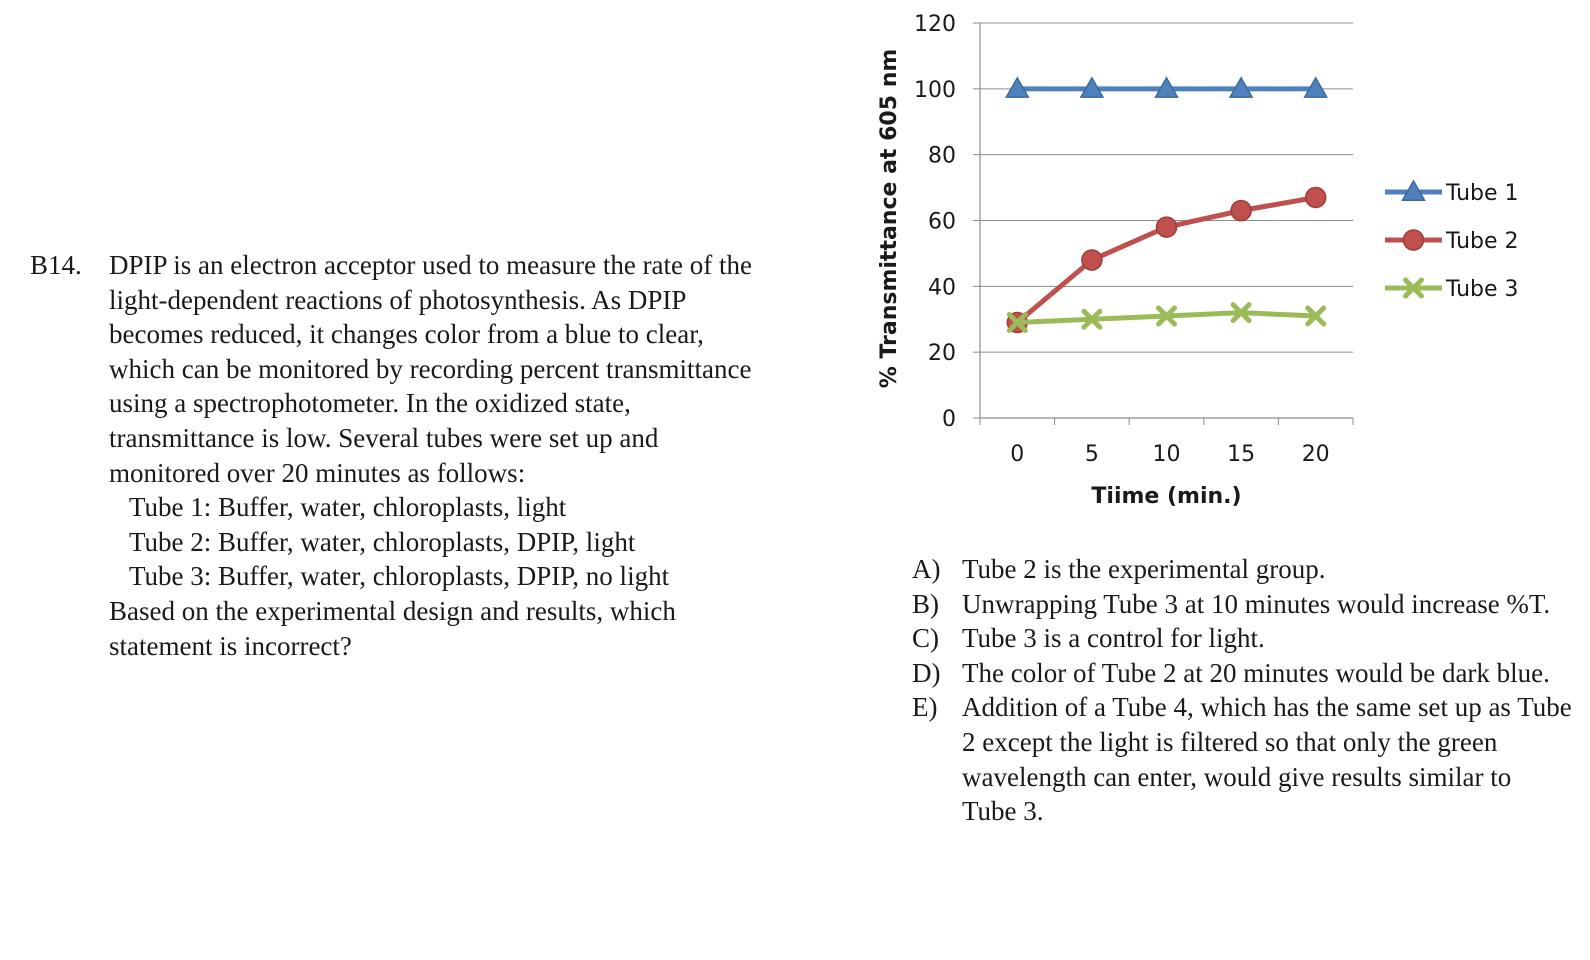 This screenshot has height=960, width=1590. What do you see at coordinates (1482, 241) in the screenshot?
I see `legend-label: Tube 2` at bounding box center [1482, 241].